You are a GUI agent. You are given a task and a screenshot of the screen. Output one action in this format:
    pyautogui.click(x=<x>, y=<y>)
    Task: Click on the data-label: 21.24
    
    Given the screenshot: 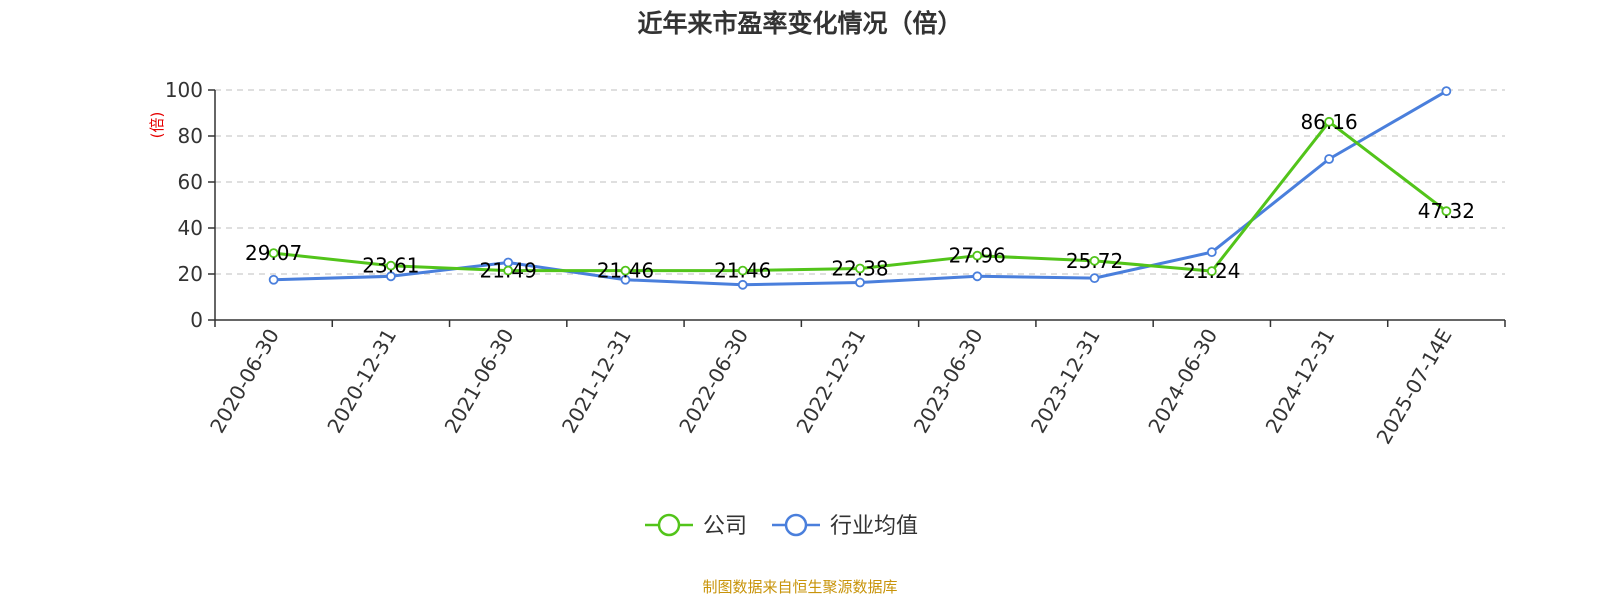 What is the action you would take?
    pyautogui.click(x=1211, y=271)
    